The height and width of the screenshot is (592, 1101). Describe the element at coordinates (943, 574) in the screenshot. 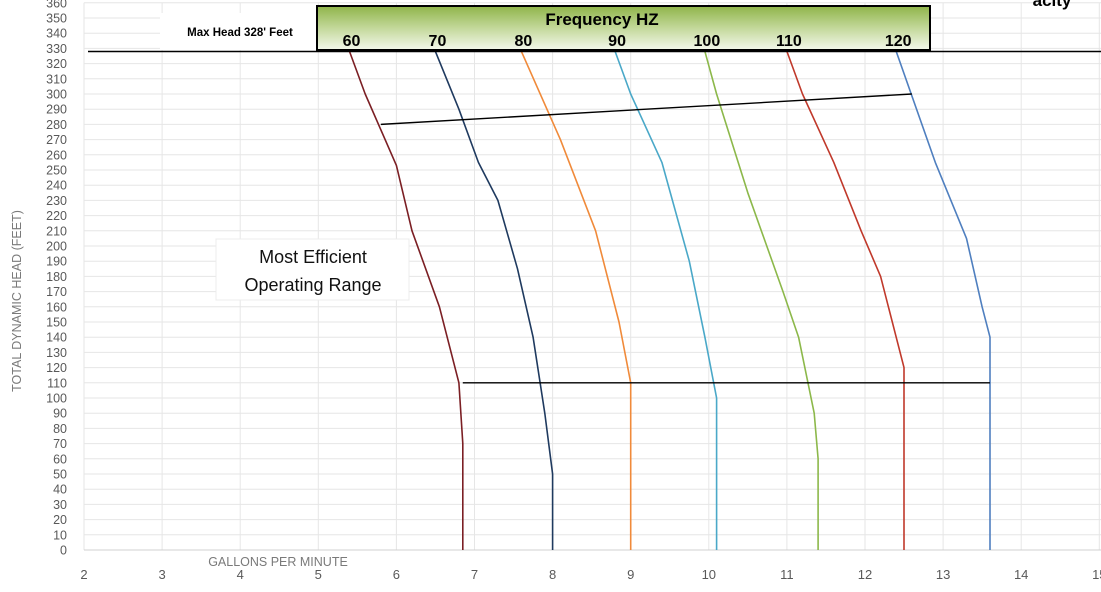

I see `x-tick-label: 13` at that location.